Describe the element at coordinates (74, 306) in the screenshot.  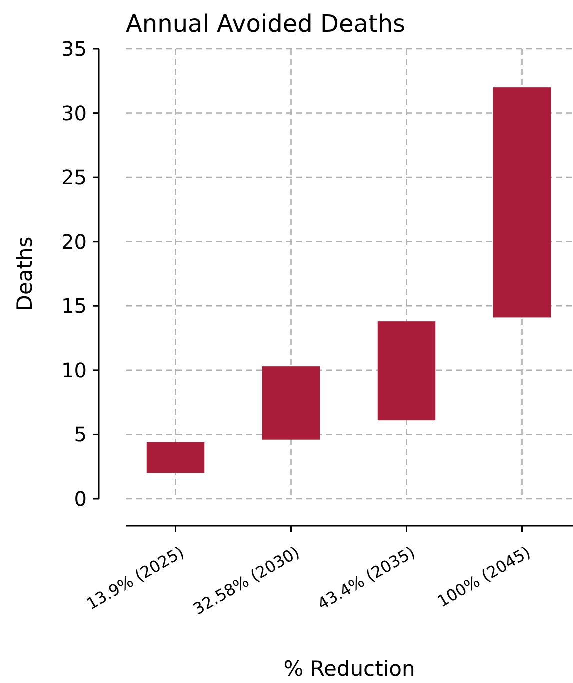
I see `y-tick-label: 15` at that location.